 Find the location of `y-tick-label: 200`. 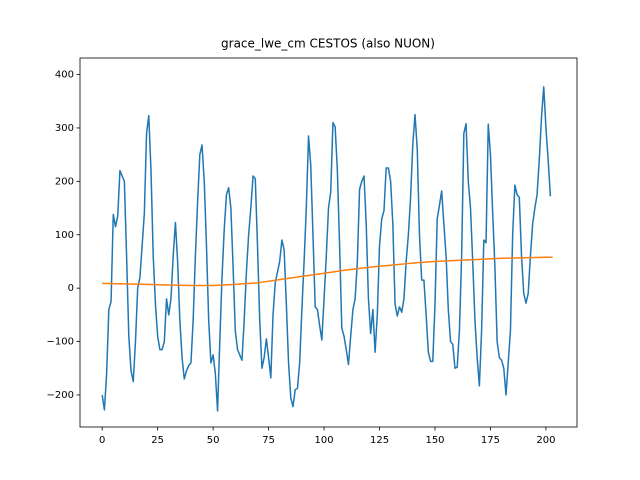

y-tick-label: 200 is located at coordinates (64, 181).